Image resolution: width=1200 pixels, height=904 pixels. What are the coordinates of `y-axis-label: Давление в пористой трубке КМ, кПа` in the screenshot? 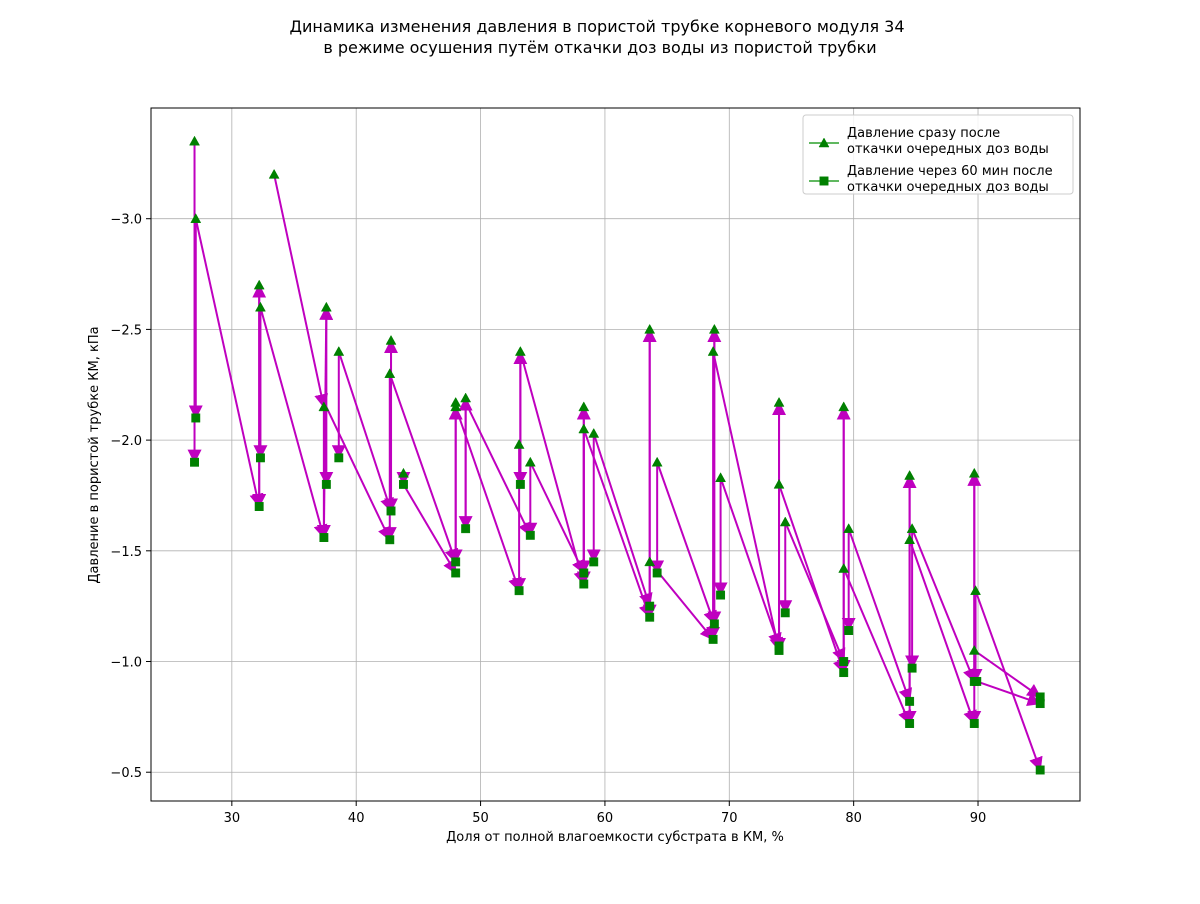 It's located at (94, 454).